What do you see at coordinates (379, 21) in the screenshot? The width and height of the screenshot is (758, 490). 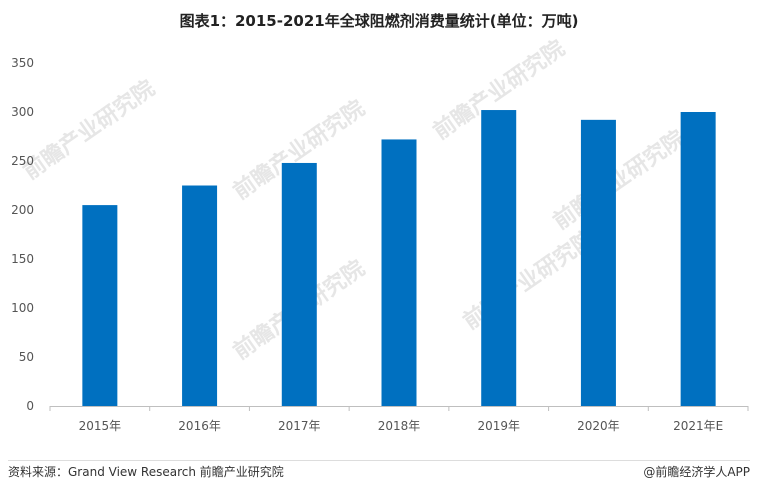 I see `chart-title: 图表1：2015-2021年全球阻燃剂消费量统计(单位：万吨)` at bounding box center [379, 21].